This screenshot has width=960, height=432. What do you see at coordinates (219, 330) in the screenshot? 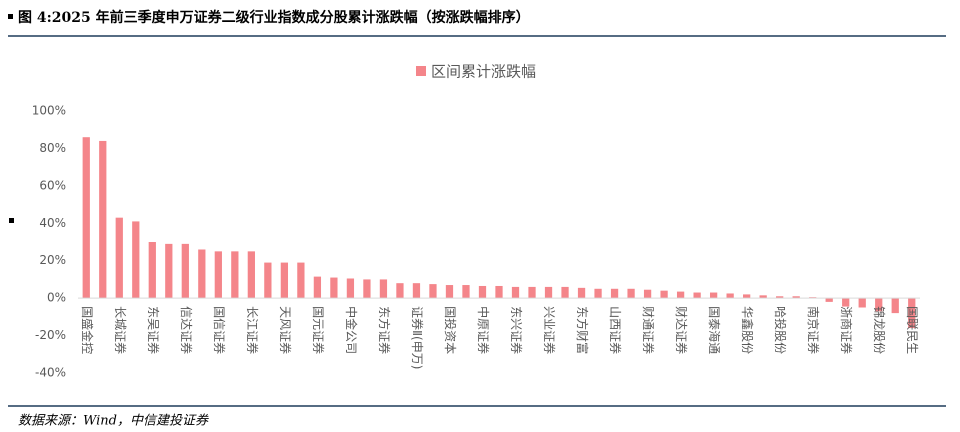
I see `x-tick-label: 国信证券` at bounding box center [219, 330].